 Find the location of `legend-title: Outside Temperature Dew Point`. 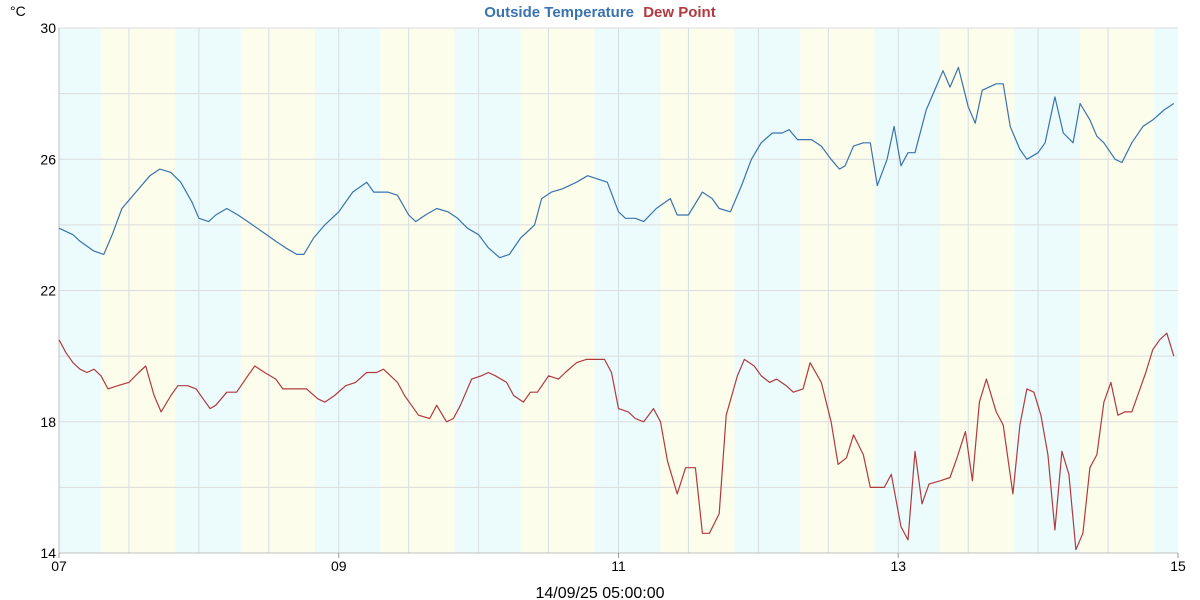

legend-title: Outside Temperature Dew Point is located at coordinates (599, 12).